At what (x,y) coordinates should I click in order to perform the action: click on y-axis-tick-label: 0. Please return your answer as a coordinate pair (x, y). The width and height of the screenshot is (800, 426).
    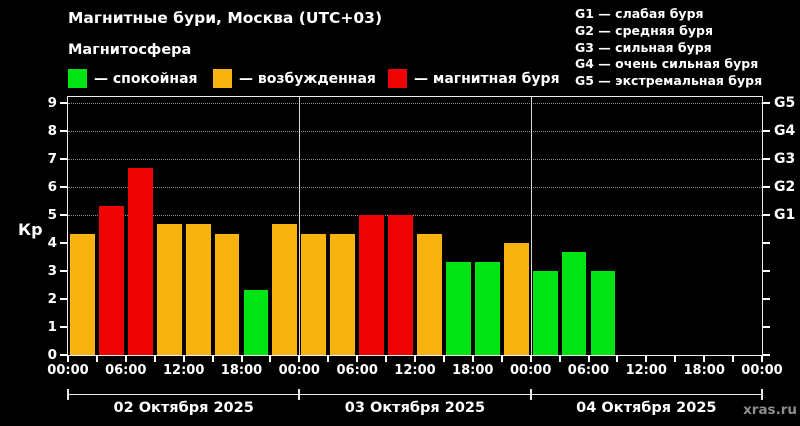
    Looking at the image, I should click on (52, 355).